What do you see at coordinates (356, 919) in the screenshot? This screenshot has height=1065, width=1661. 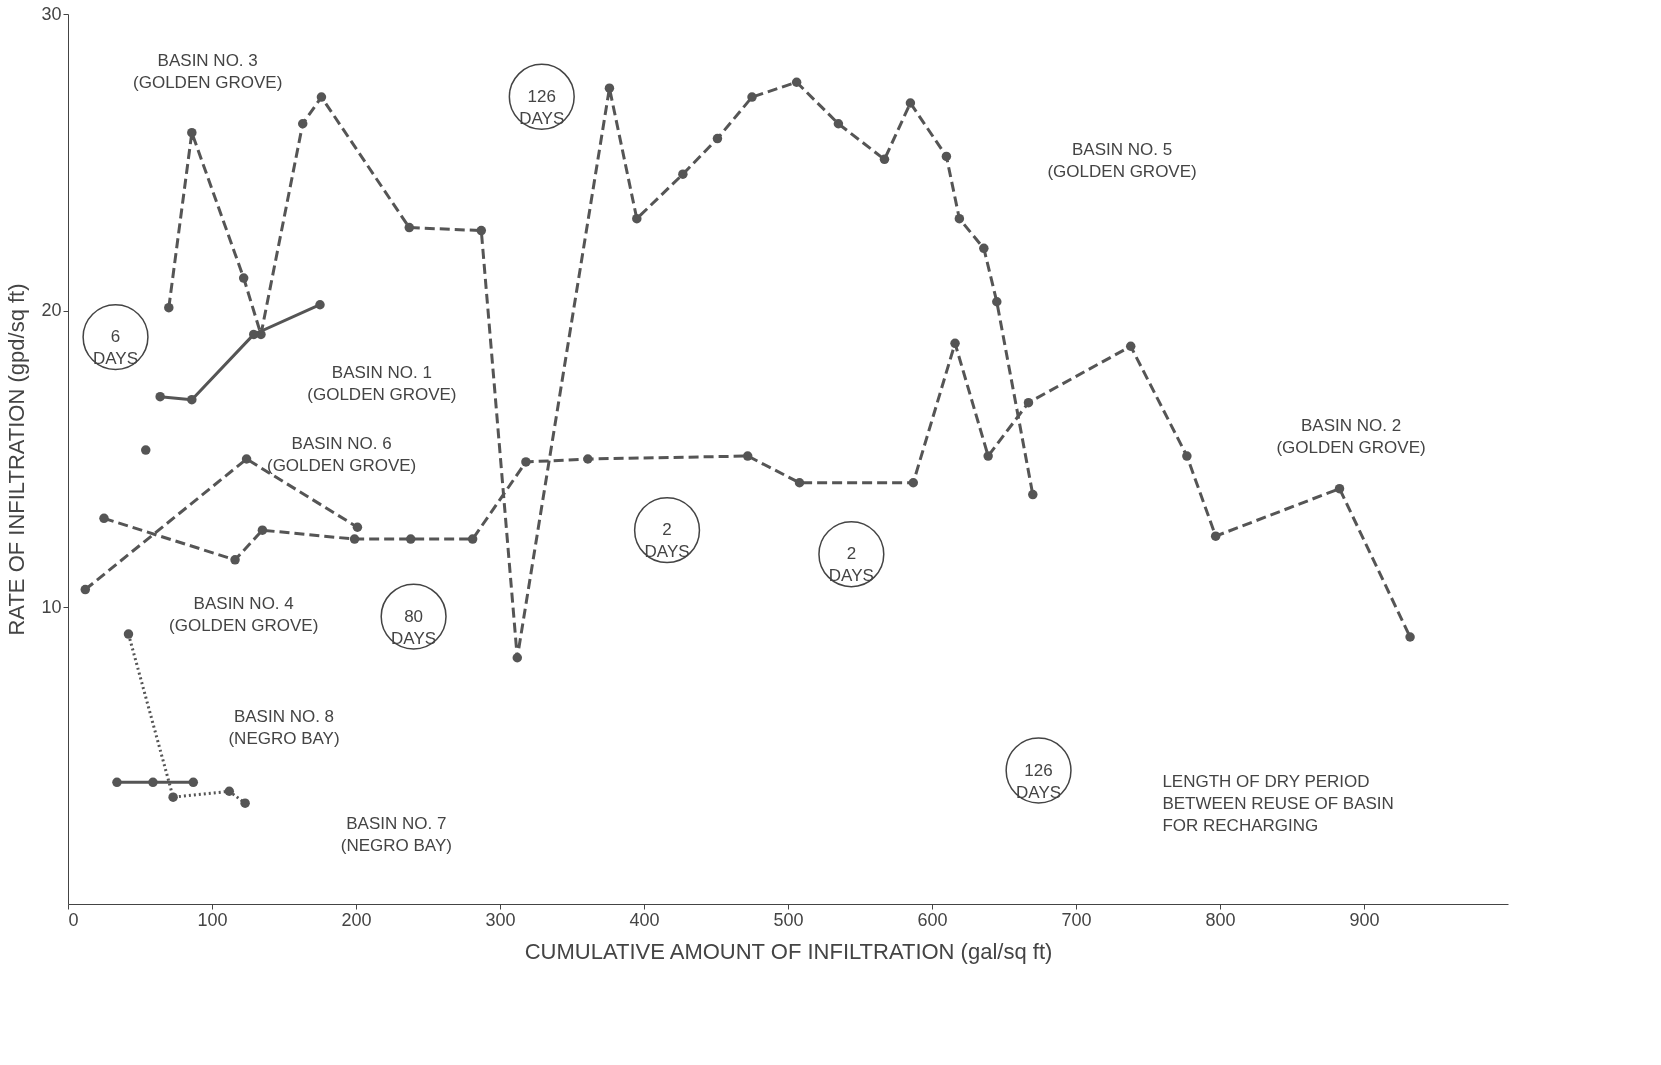 I see `x-tick-label: 200` at bounding box center [356, 919].